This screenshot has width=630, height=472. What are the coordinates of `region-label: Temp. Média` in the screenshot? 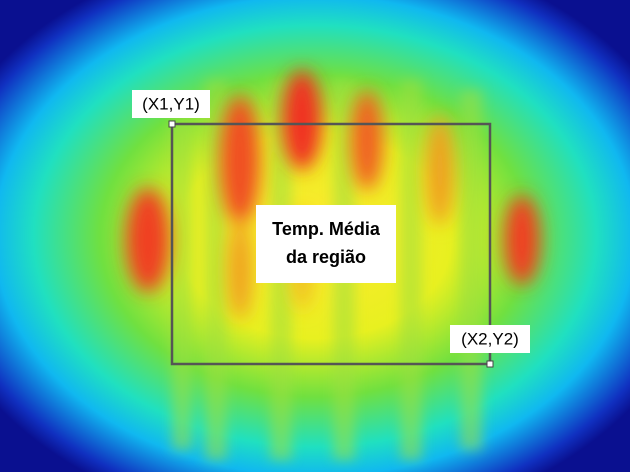 It's located at (326, 229).